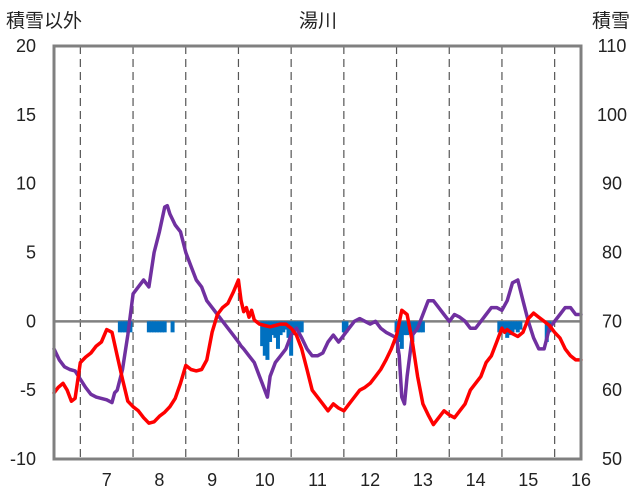  What do you see at coordinates (26, 184) in the screenshot?
I see `y-left-tick-label: 10` at bounding box center [26, 184].